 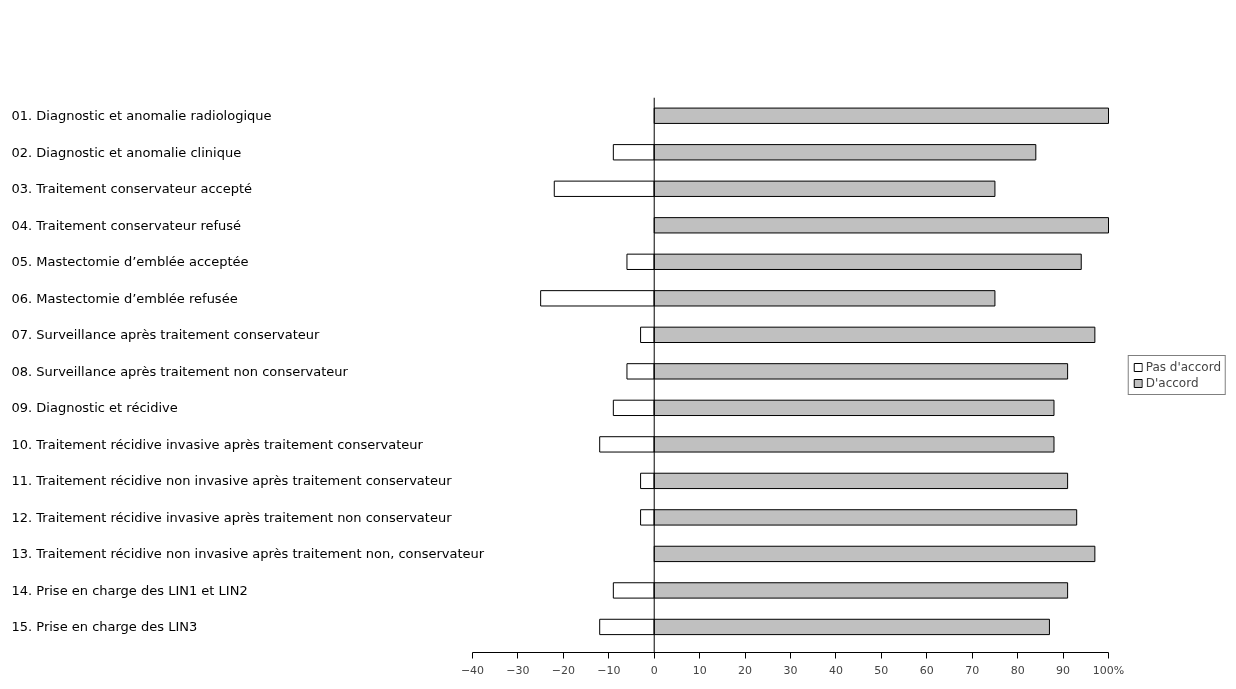 What do you see at coordinates (745, 670) in the screenshot?
I see `x-tick-label: 20` at bounding box center [745, 670].